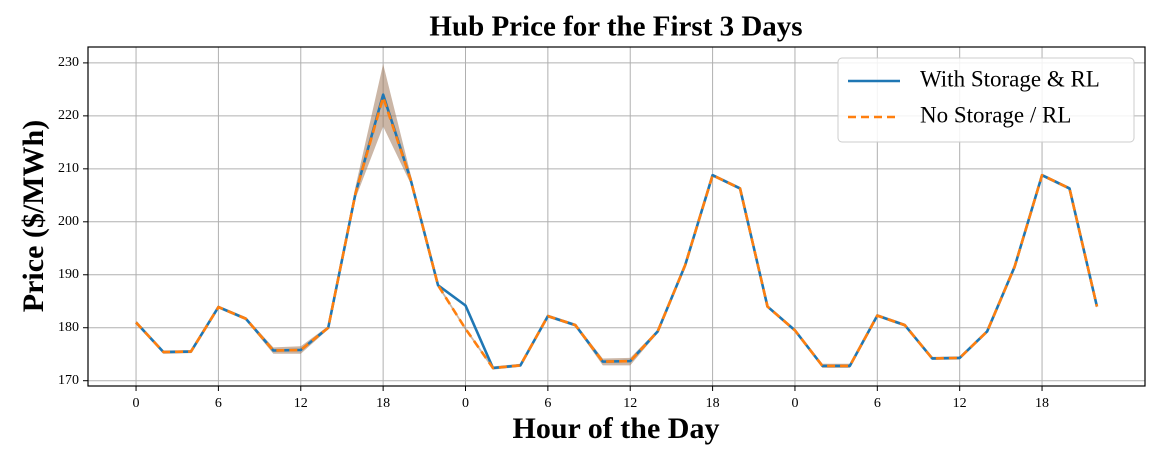 This screenshot has height=465, width=1163. I want to click on y-tick-label: 210, so click(68, 168).